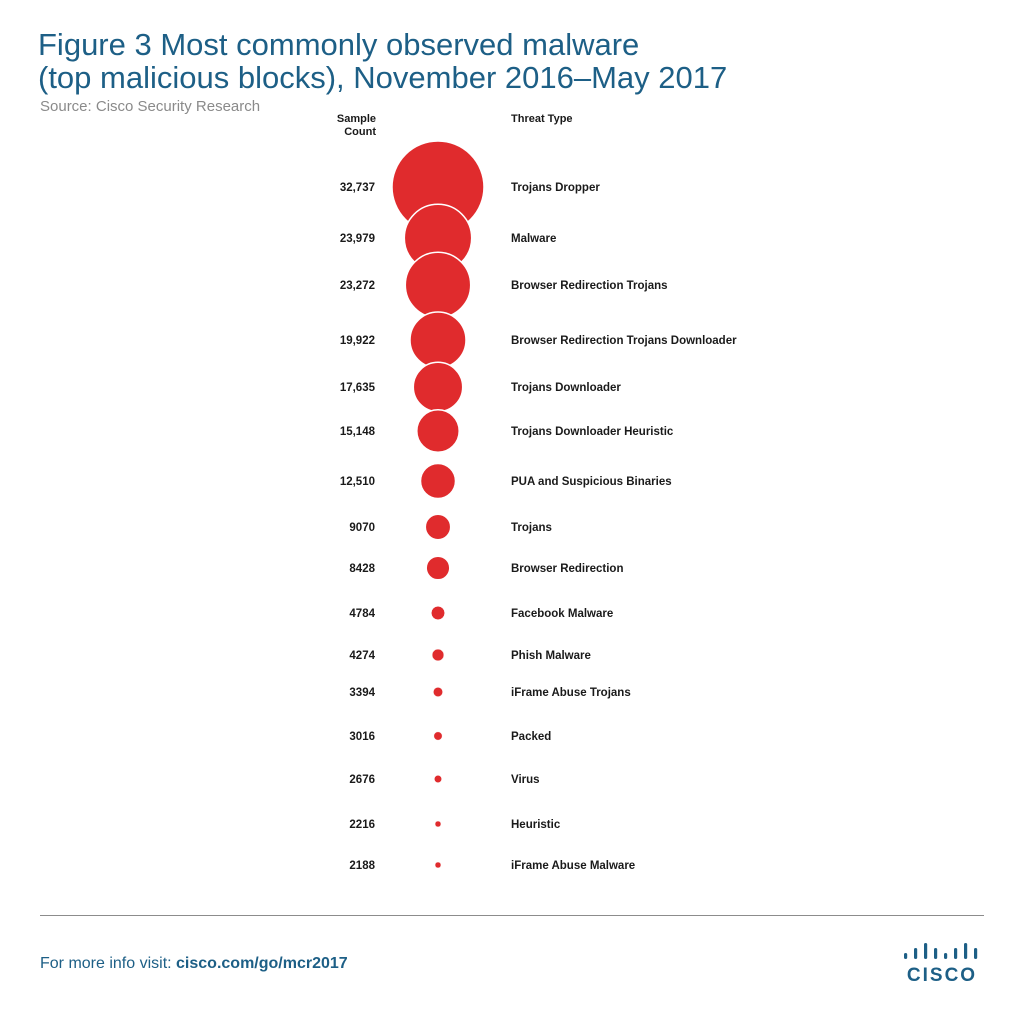 Image resolution: width=1024 pixels, height=1024 pixels. What do you see at coordinates (942, 975) in the screenshot?
I see `cisco-wordmark: CISCO` at bounding box center [942, 975].